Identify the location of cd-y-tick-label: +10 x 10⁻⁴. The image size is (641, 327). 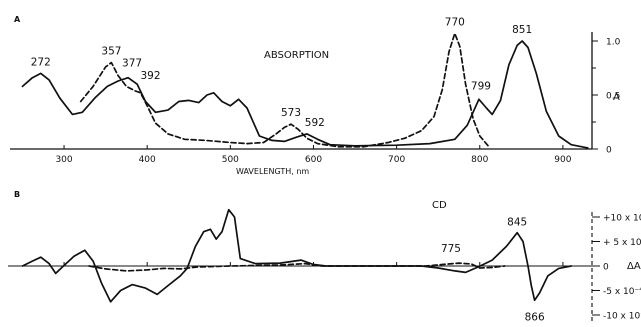
(622, 219).